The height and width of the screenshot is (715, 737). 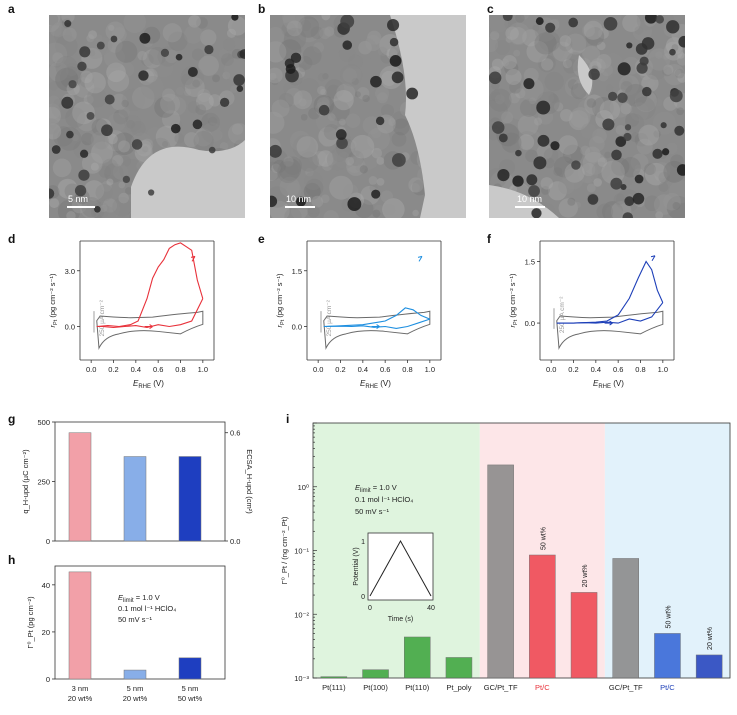 I want to click on y-right-tick-label: 0.0, so click(x=235, y=541).